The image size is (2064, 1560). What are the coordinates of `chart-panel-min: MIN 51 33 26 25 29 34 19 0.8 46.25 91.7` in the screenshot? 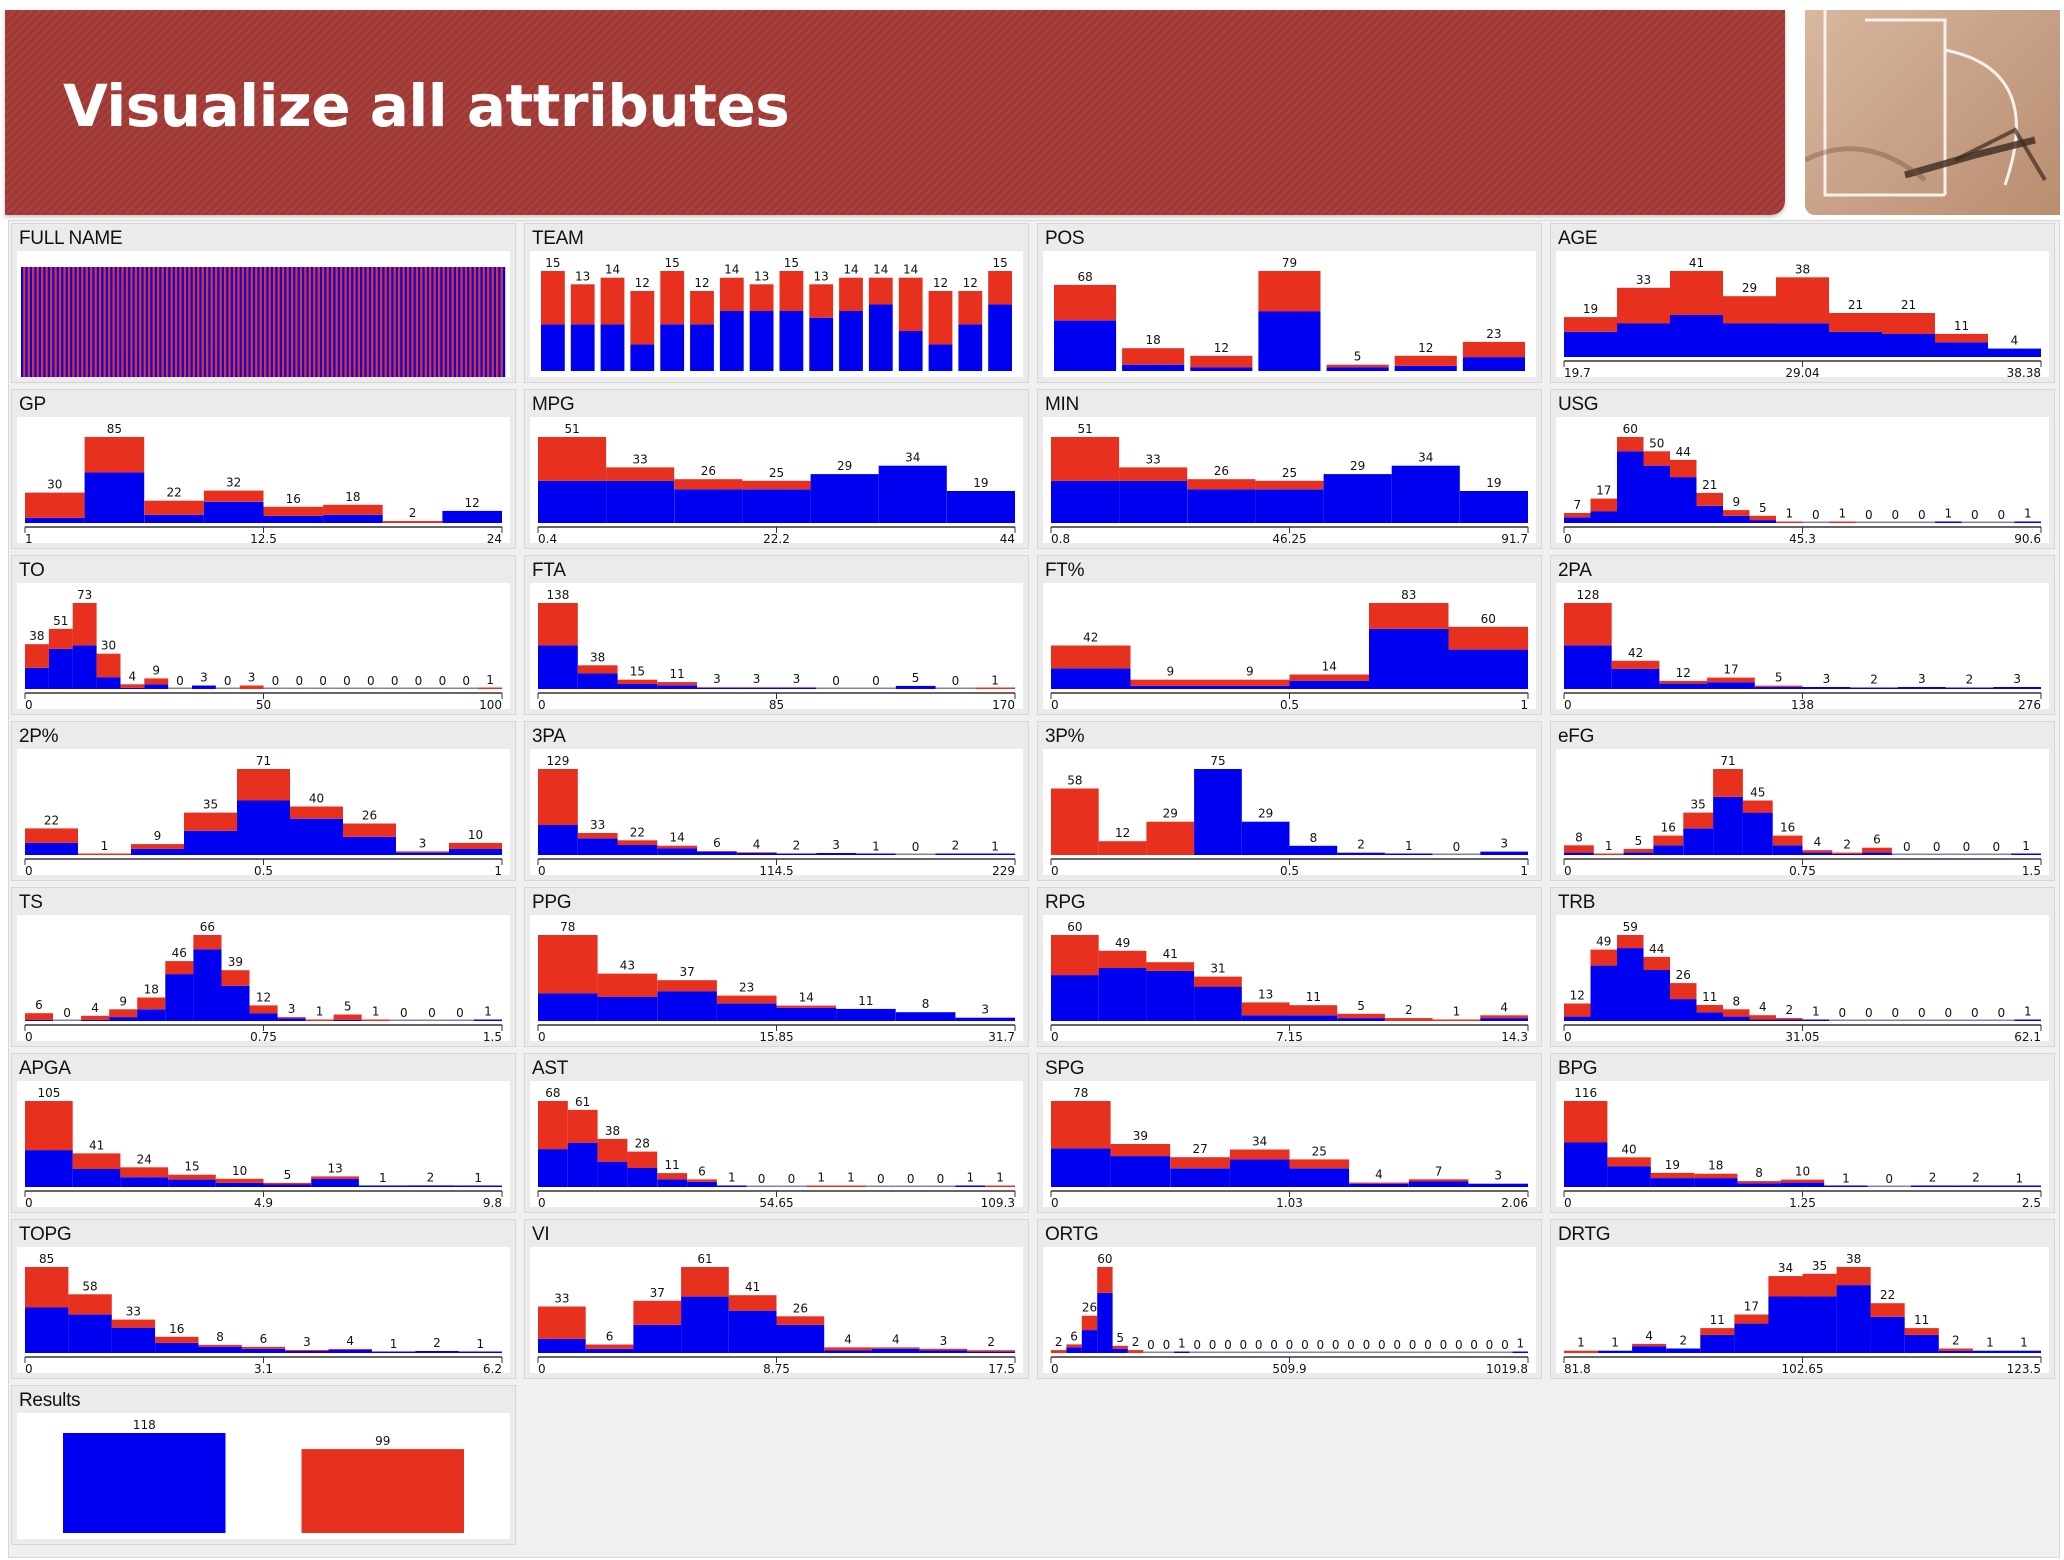 It's located at (1289, 469).